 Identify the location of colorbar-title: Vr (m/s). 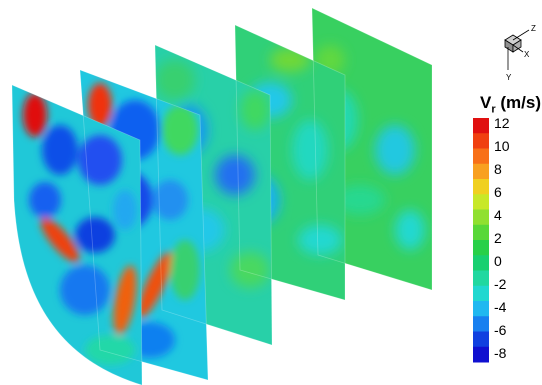
(510, 104).